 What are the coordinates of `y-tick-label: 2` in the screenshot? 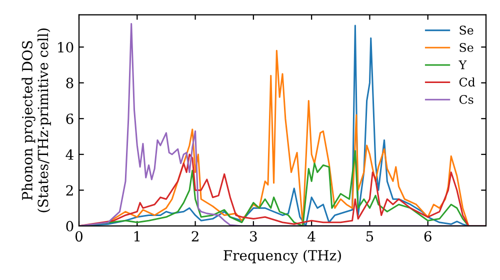 It's located at (69, 190).